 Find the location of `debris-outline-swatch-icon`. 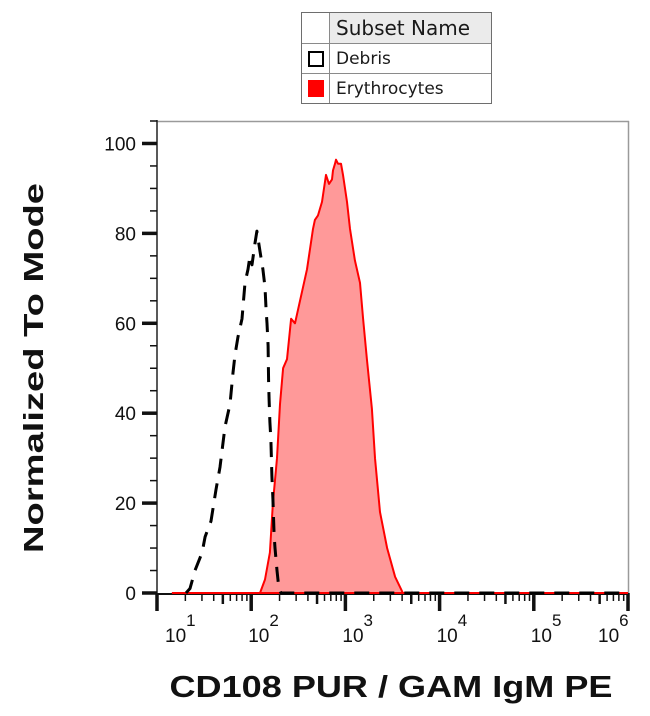

debris-outline-swatch-icon is located at coordinates (315, 58).